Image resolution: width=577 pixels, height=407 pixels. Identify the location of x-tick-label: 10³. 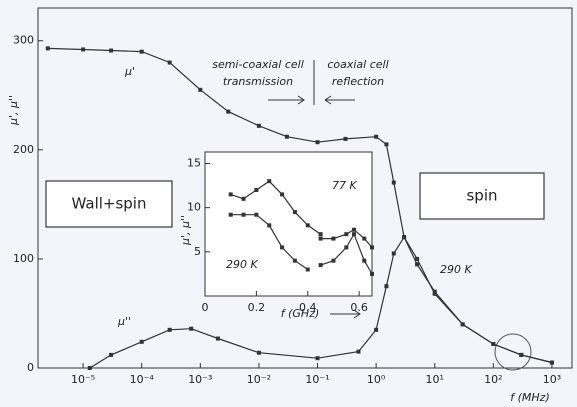
(552, 379).